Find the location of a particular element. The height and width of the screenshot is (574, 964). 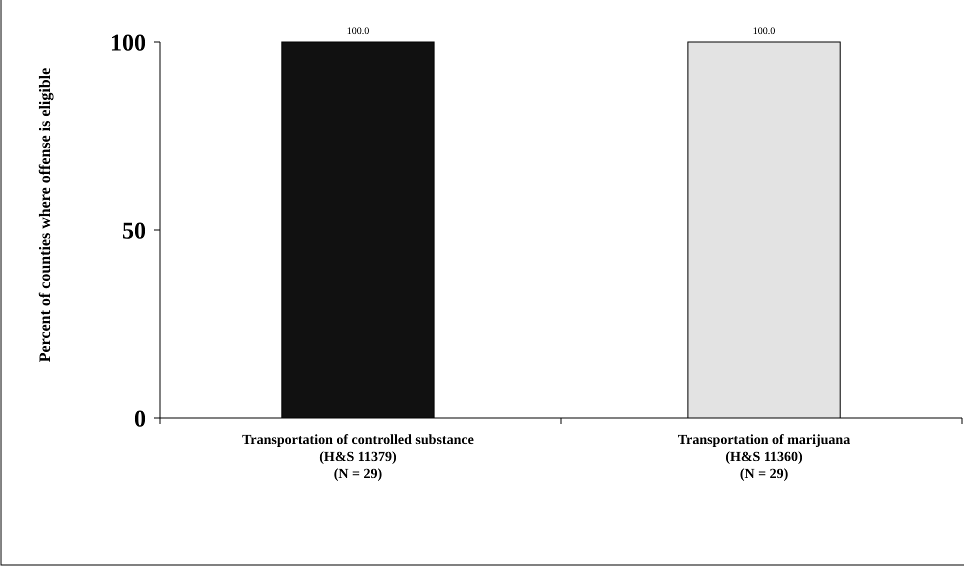

y-axis-title: Percent of counties where offense is eligible is located at coordinates (45, 215).